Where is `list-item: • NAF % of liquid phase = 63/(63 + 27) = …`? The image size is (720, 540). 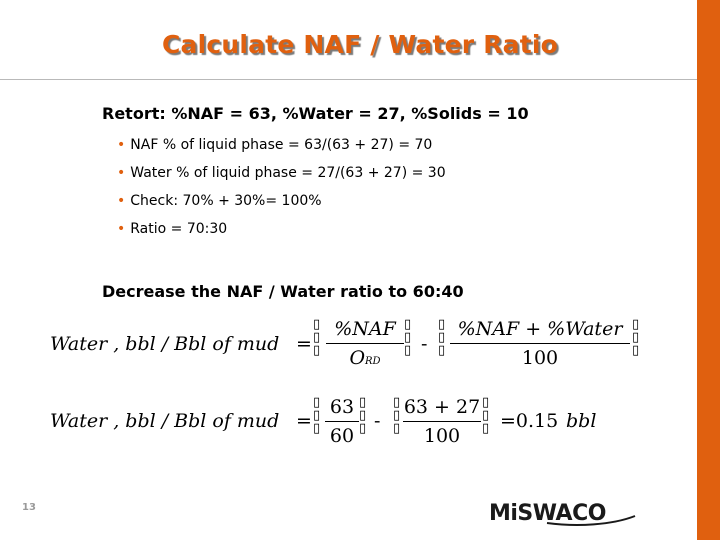 list-item: • NAF % of liquid phase = 63/(63 + 27) = … is located at coordinates (275, 145).